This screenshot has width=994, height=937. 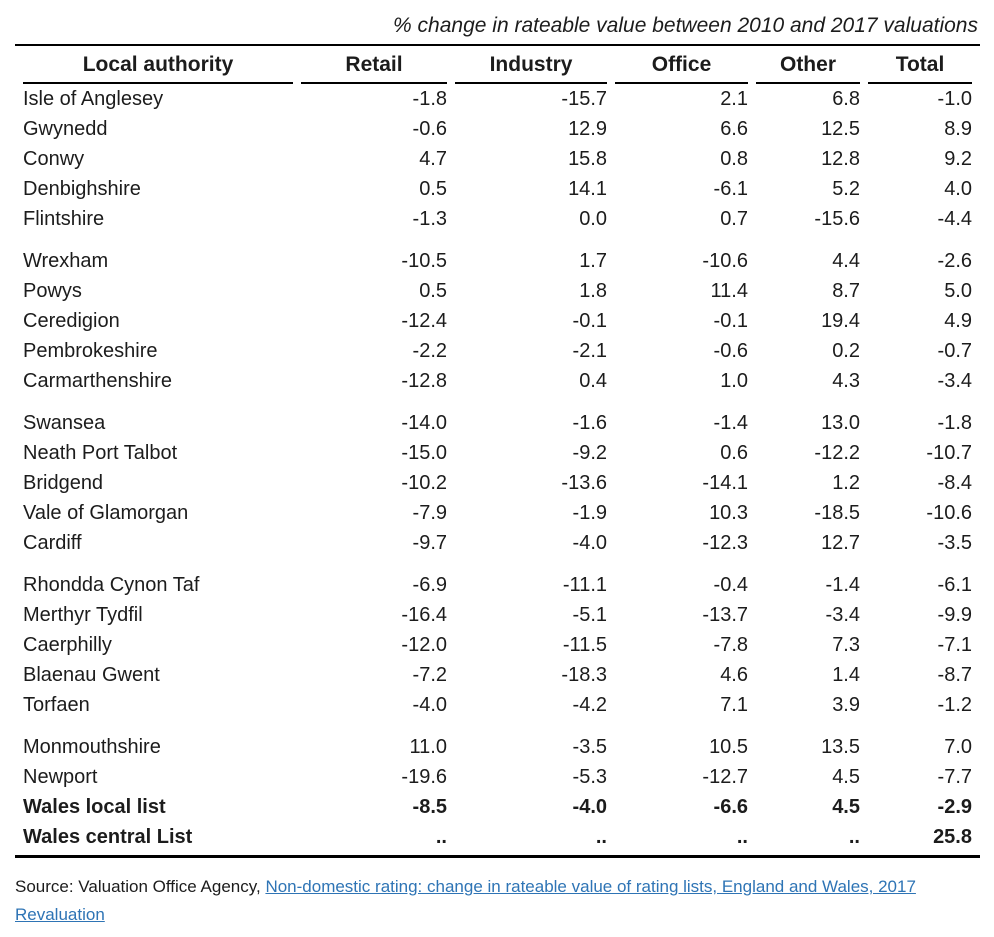 What do you see at coordinates (954, 260) in the screenshot?
I see `value-cell: -2.6` at bounding box center [954, 260].